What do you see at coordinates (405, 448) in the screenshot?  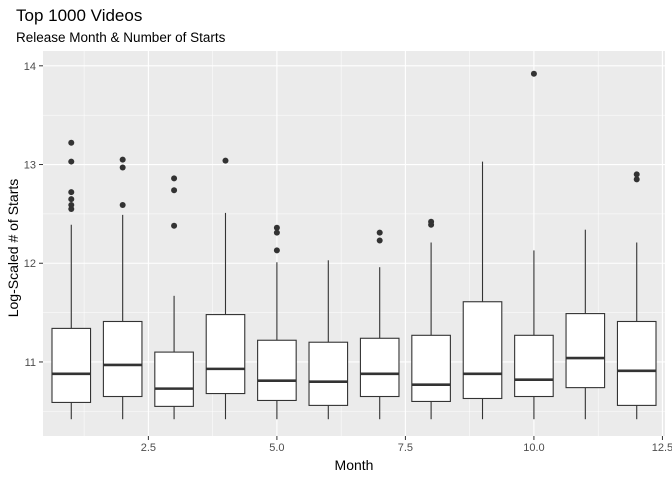 I see `x-tick-label: 7.5` at bounding box center [405, 448].